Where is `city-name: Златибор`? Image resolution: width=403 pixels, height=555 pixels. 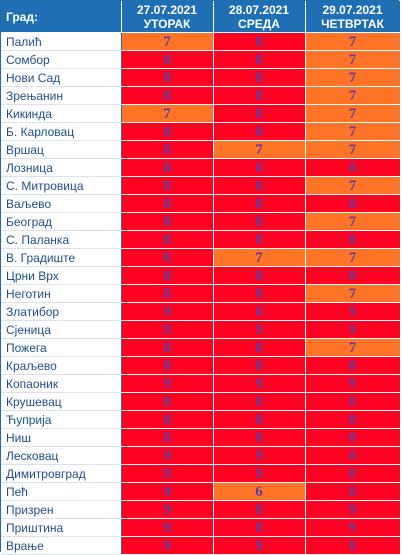 city-name: Златибор is located at coordinates (61, 311).